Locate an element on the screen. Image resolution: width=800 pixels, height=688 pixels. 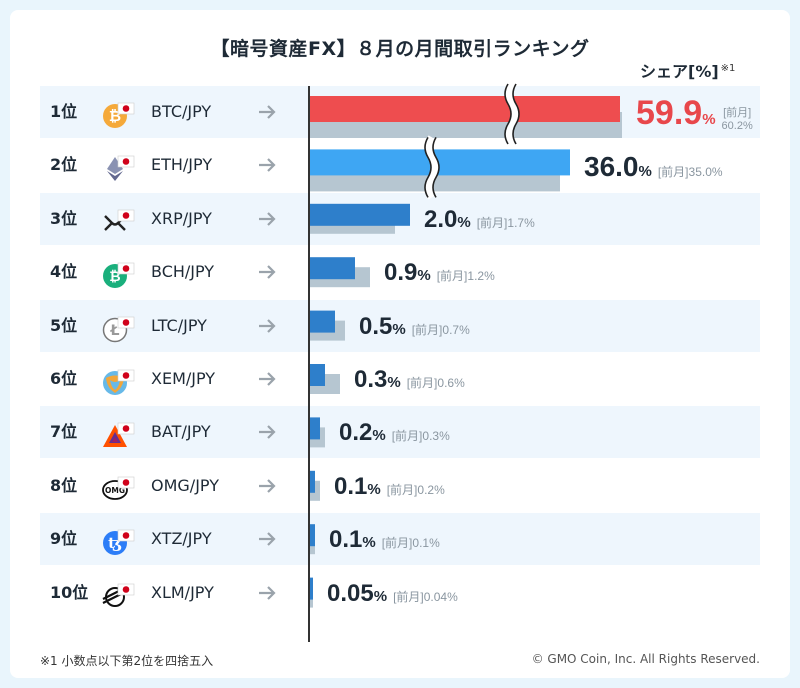
pair-label: XRP/JPY is located at coordinates (181, 218).